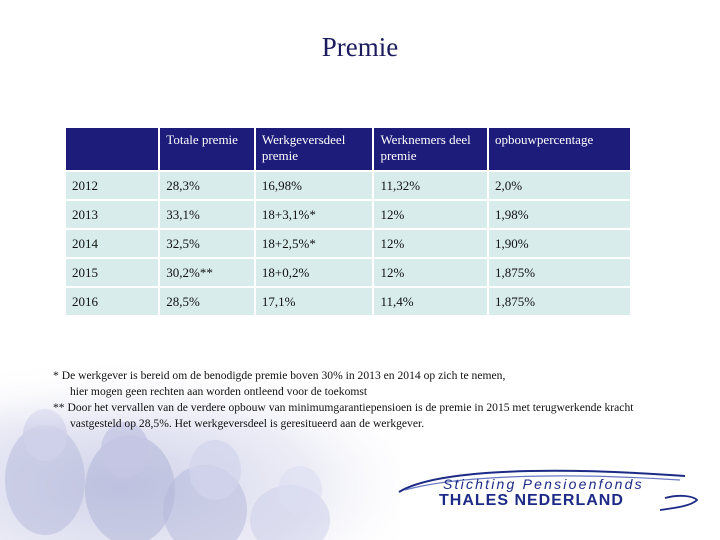 The width and height of the screenshot is (720, 540). I want to click on table-cell: 28,5%, so click(207, 301).